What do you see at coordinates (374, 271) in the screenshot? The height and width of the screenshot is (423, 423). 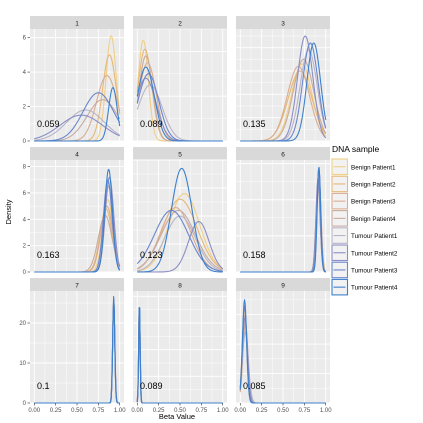 I see `legend-label: Tumour Patient3` at bounding box center [374, 271].